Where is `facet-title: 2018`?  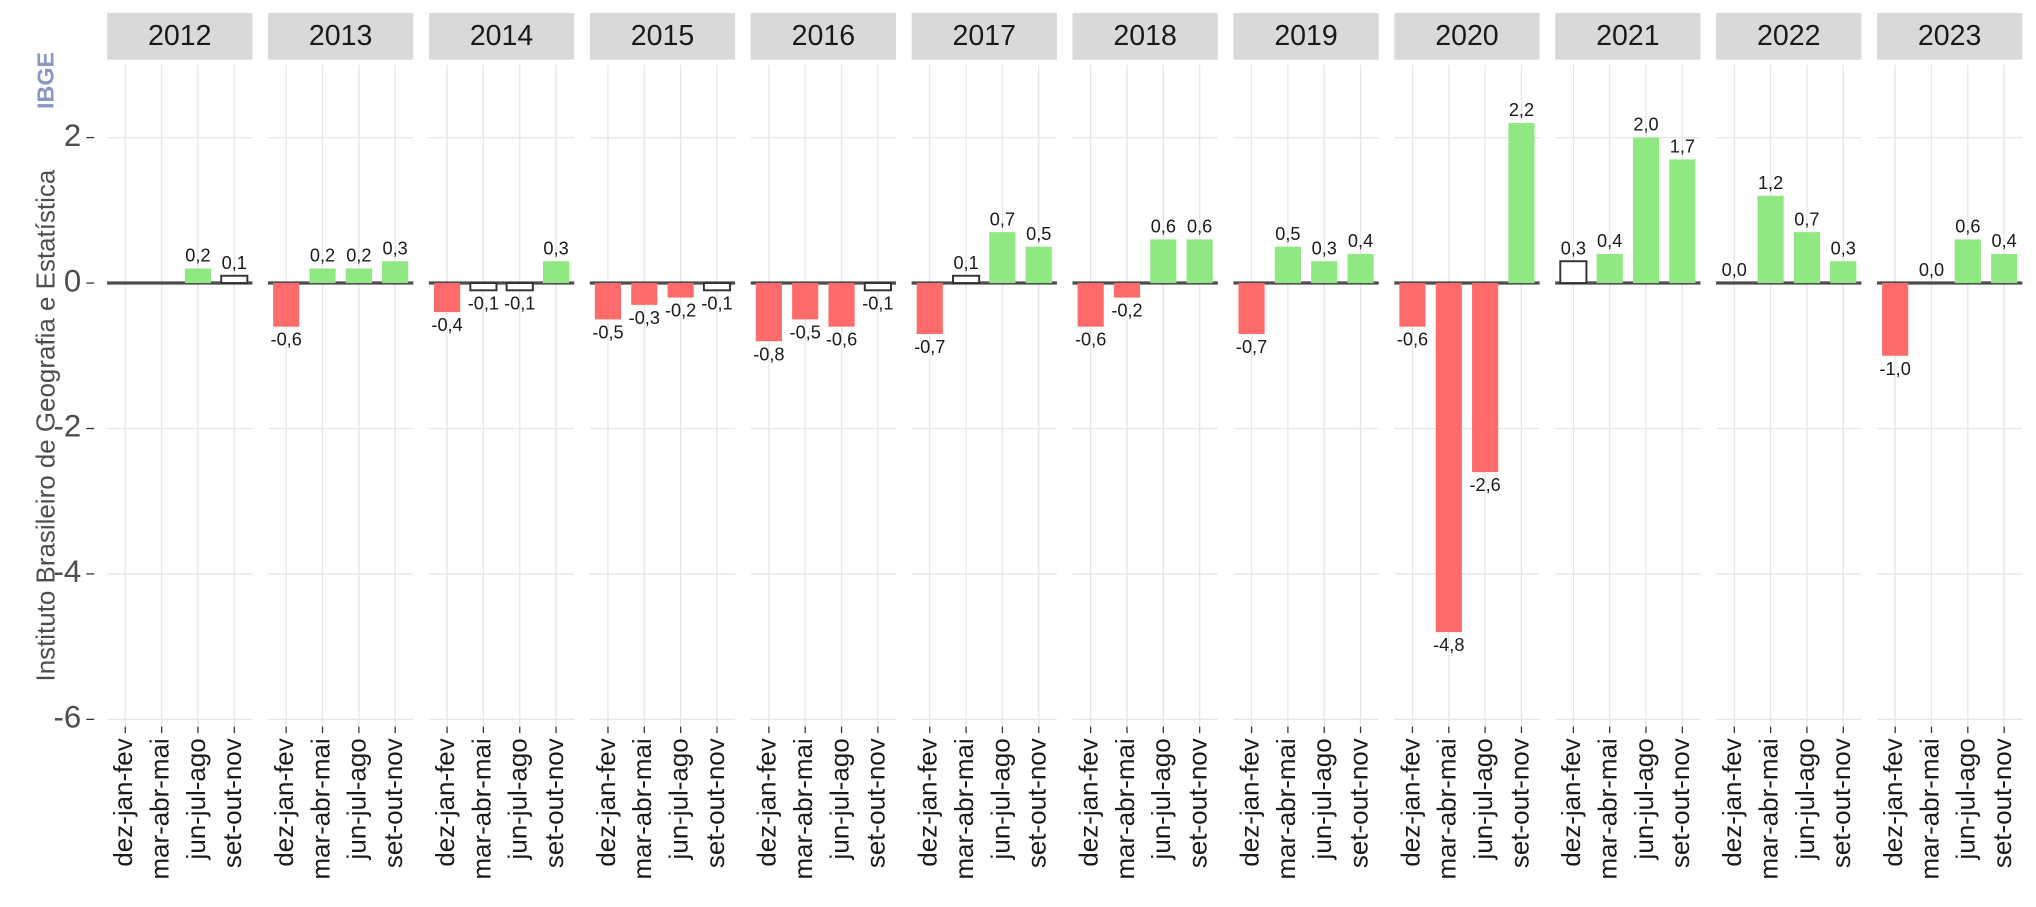
facet-title: 2018 is located at coordinates (1144, 36).